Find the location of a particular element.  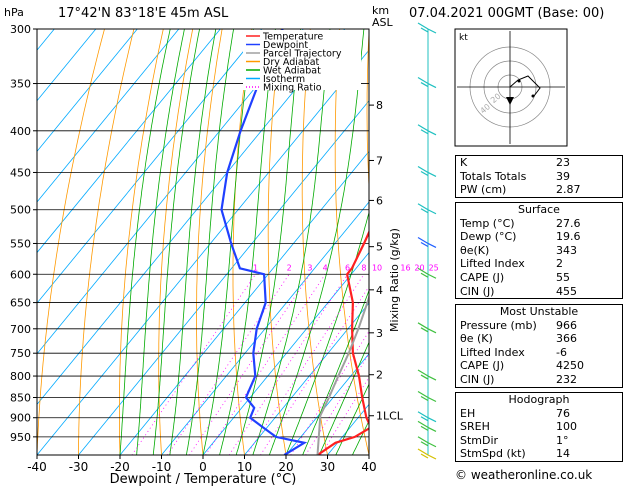

km-tick-label: 2 is located at coordinates (379, 375).